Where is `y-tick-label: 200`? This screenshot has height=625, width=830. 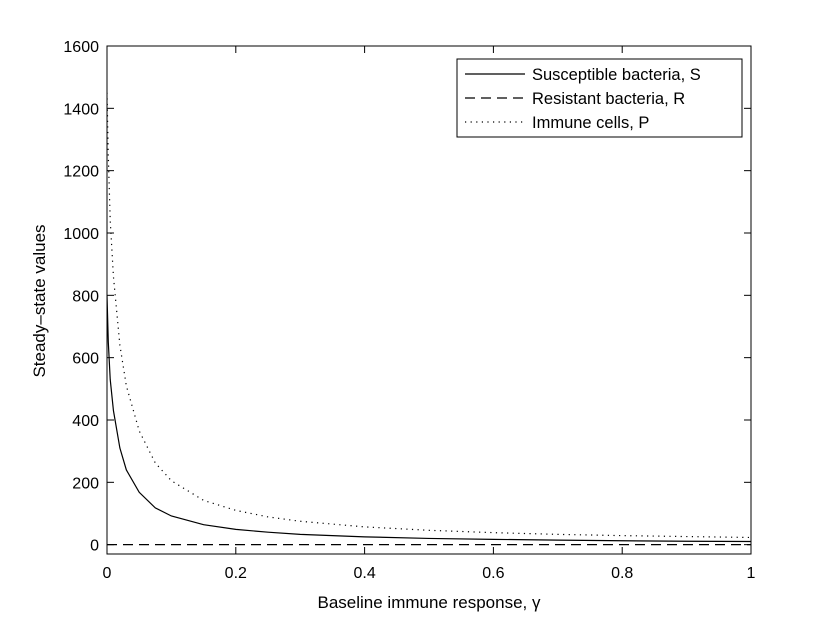
y-tick-label: 200 is located at coordinates (85, 483).